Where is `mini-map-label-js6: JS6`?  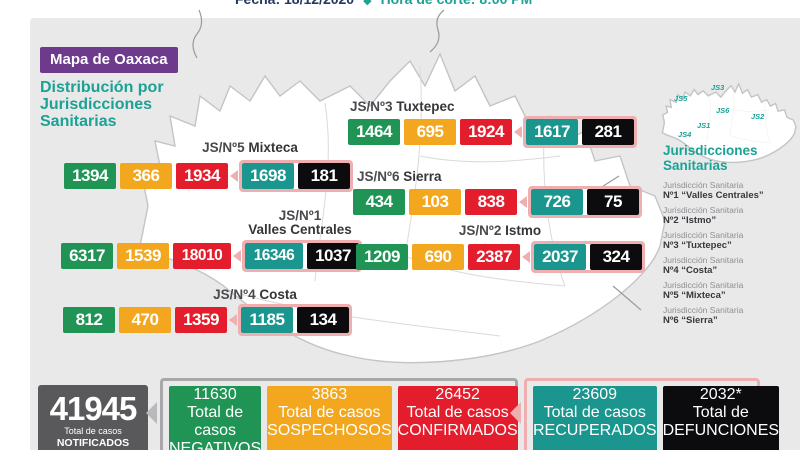
mini-map-label-js6: JS6 is located at coordinates (723, 110).